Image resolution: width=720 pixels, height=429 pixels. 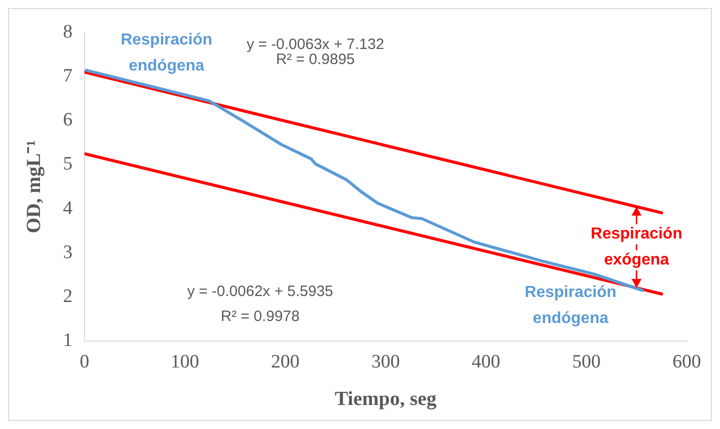 What do you see at coordinates (67, 31) in the screenshot?
I see `y-tick-label: 8` at bounding box center [67, 31].